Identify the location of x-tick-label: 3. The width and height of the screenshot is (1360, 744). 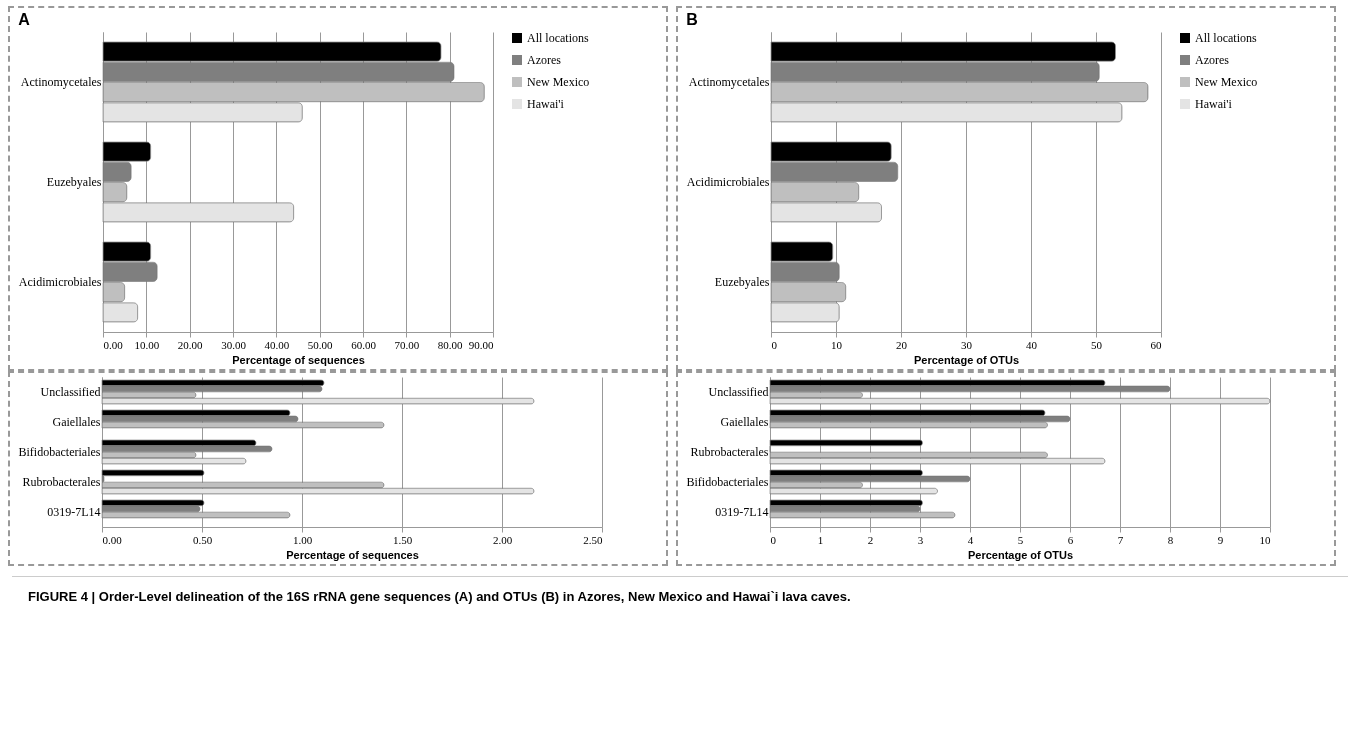
(920, 539).